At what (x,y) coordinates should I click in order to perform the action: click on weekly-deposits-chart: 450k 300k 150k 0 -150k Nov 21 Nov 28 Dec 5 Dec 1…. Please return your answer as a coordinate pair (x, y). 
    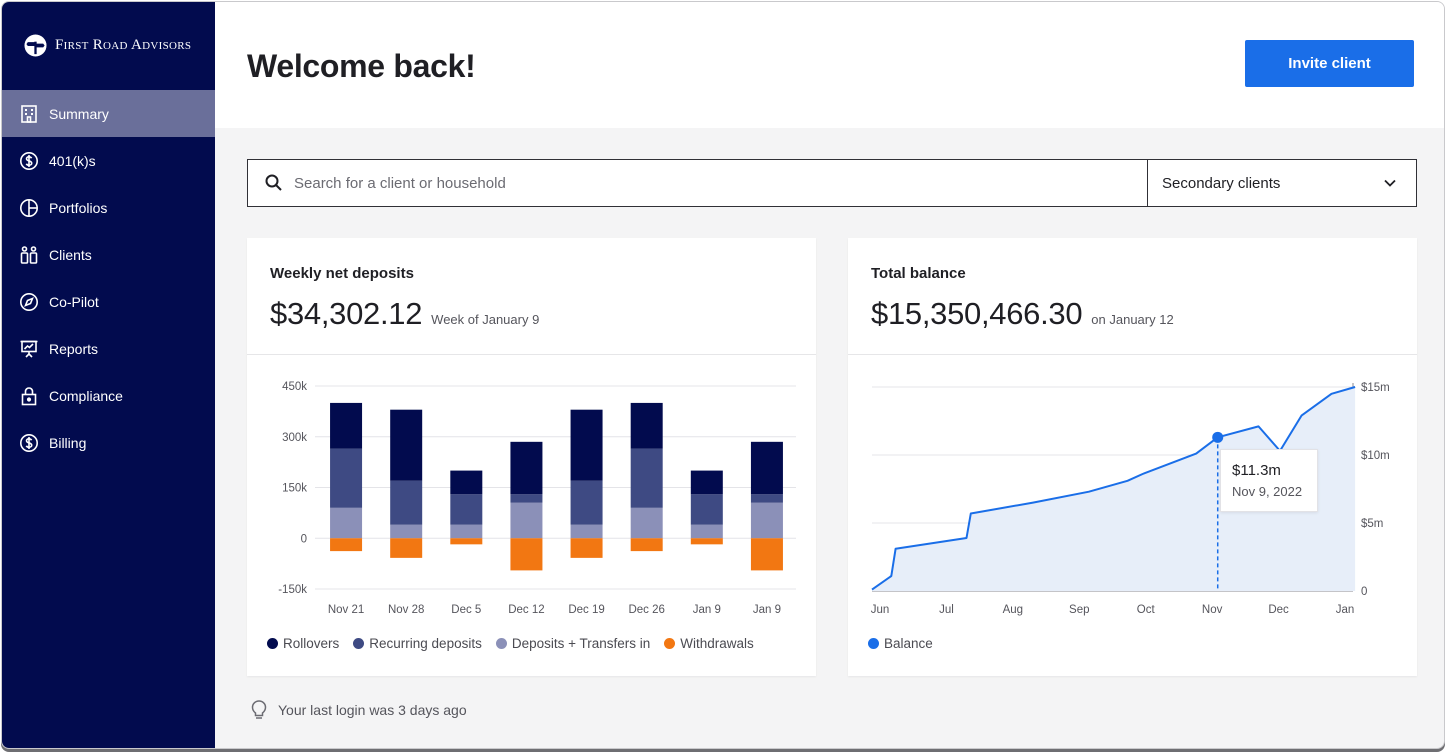
    Looking at the image, I should click on (537, 498).